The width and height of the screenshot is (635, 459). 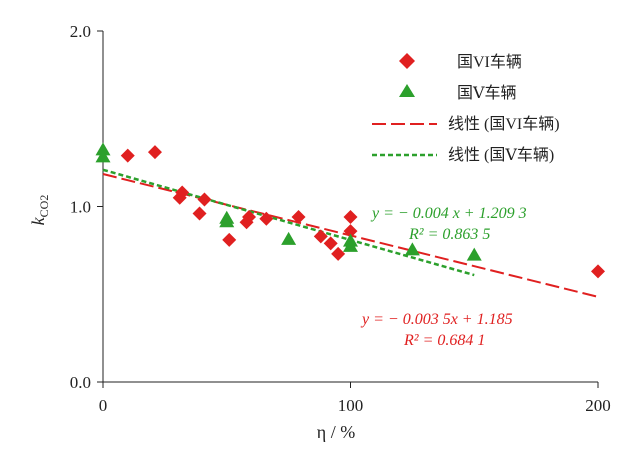 What do you see at coordinates (598, 405) in the screenshot?
I see `x-tick-label: 200` at bounding box center [598, 405].